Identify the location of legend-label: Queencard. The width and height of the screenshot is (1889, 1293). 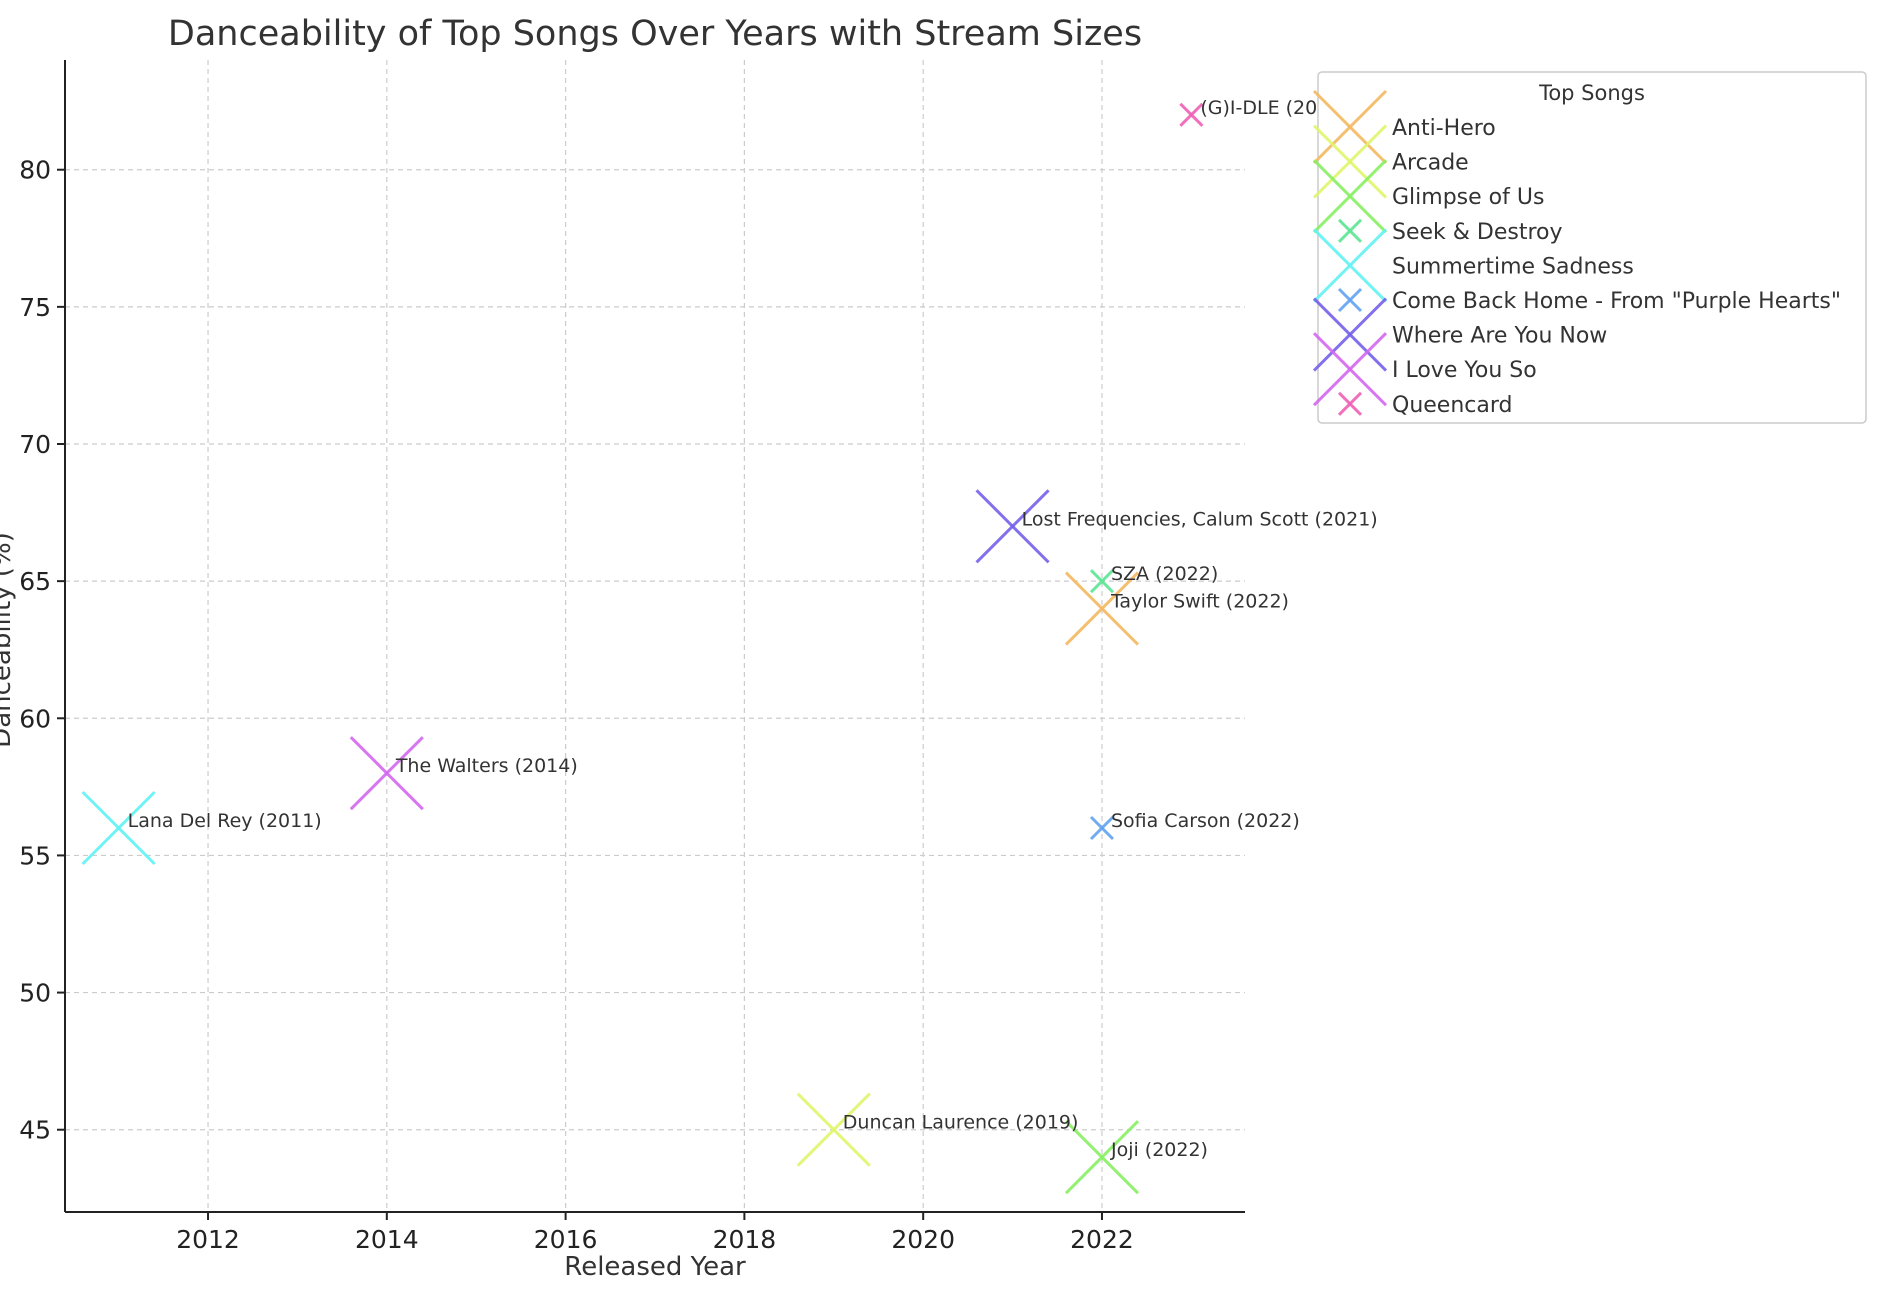
(1452, 405).